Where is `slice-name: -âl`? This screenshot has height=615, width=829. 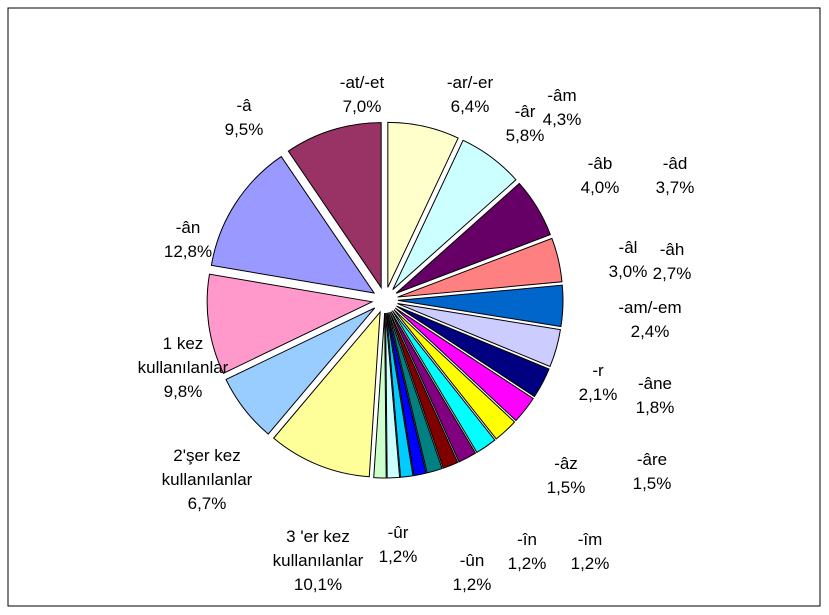
slice-name: -âl is located at coordinates (628, 247).